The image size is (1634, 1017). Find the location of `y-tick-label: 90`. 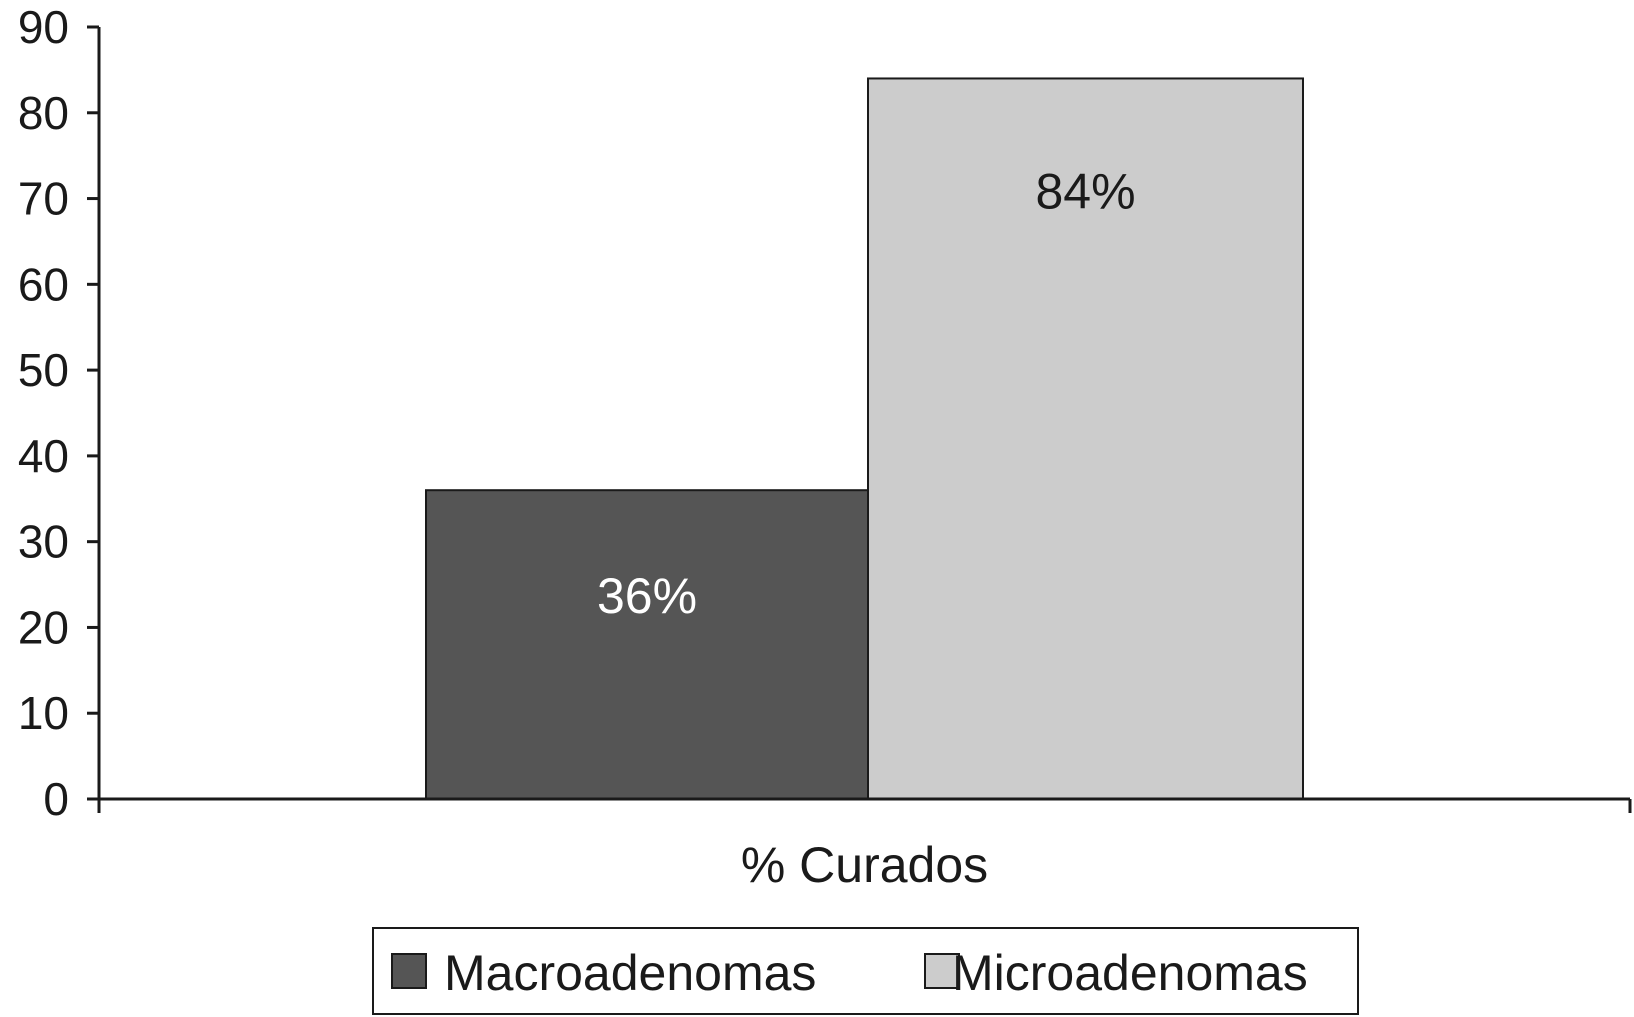

y-tick-label: 90 is located at coordinates (43, 27).